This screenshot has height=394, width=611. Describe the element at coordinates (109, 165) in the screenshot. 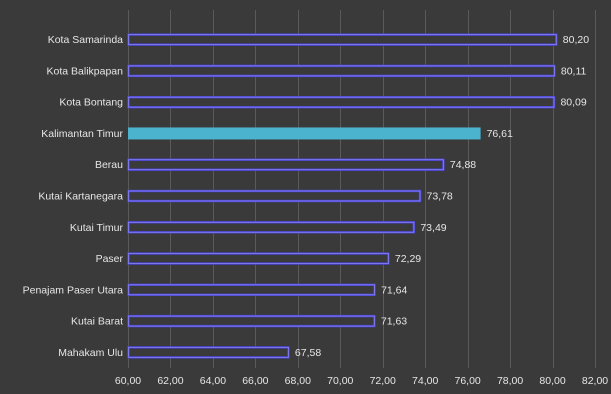

I see `category-label: Berau` at that location.